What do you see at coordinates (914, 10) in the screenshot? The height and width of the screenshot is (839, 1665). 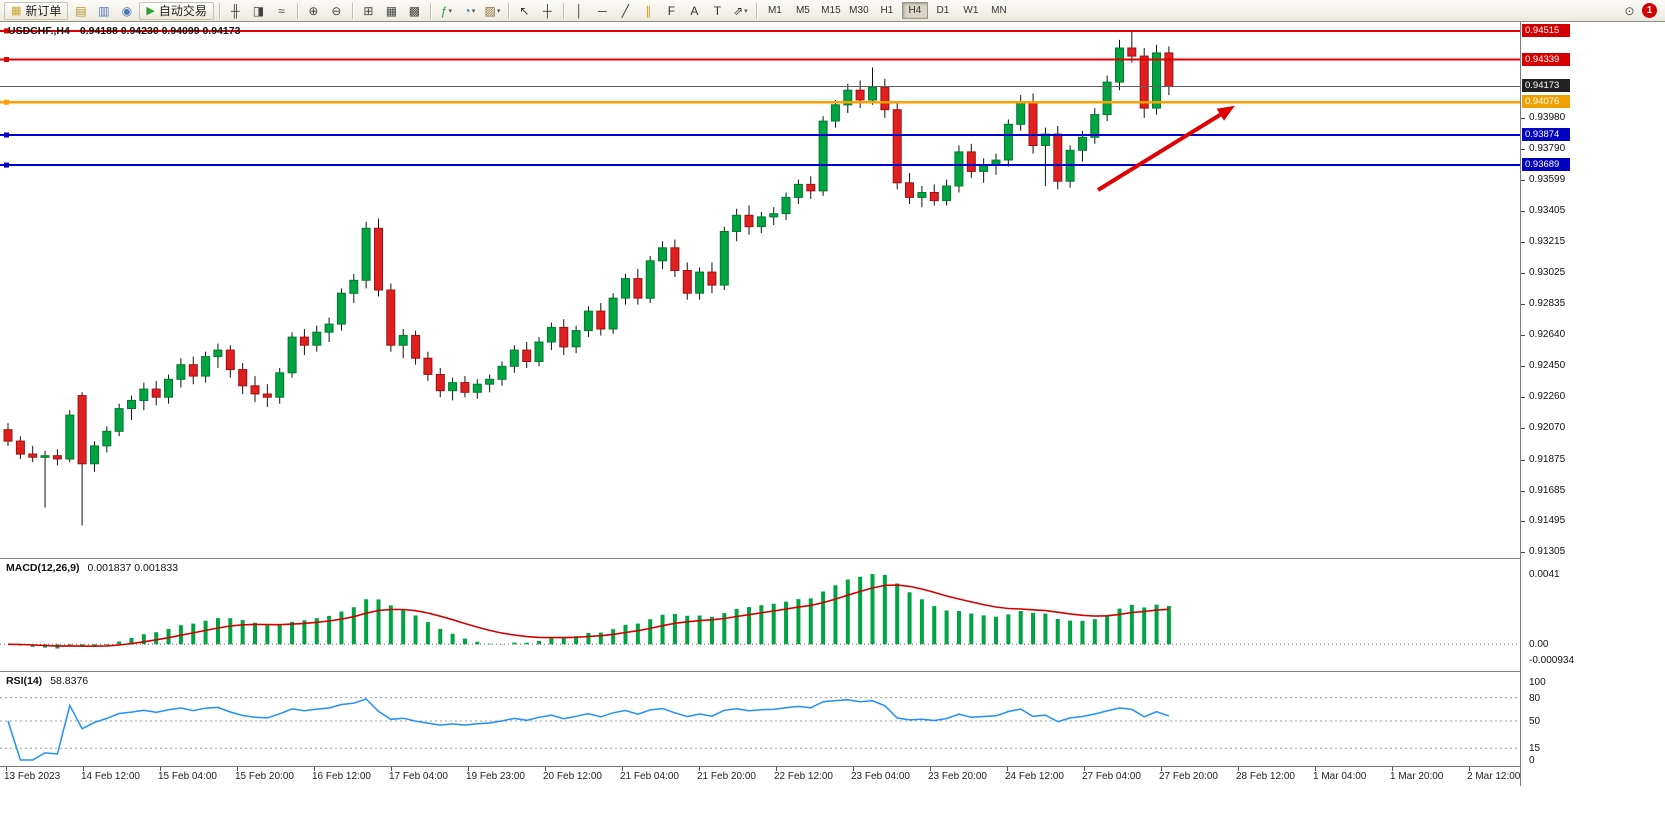 I see `timeframe-h4: H4` at bounding box center [914, 10].